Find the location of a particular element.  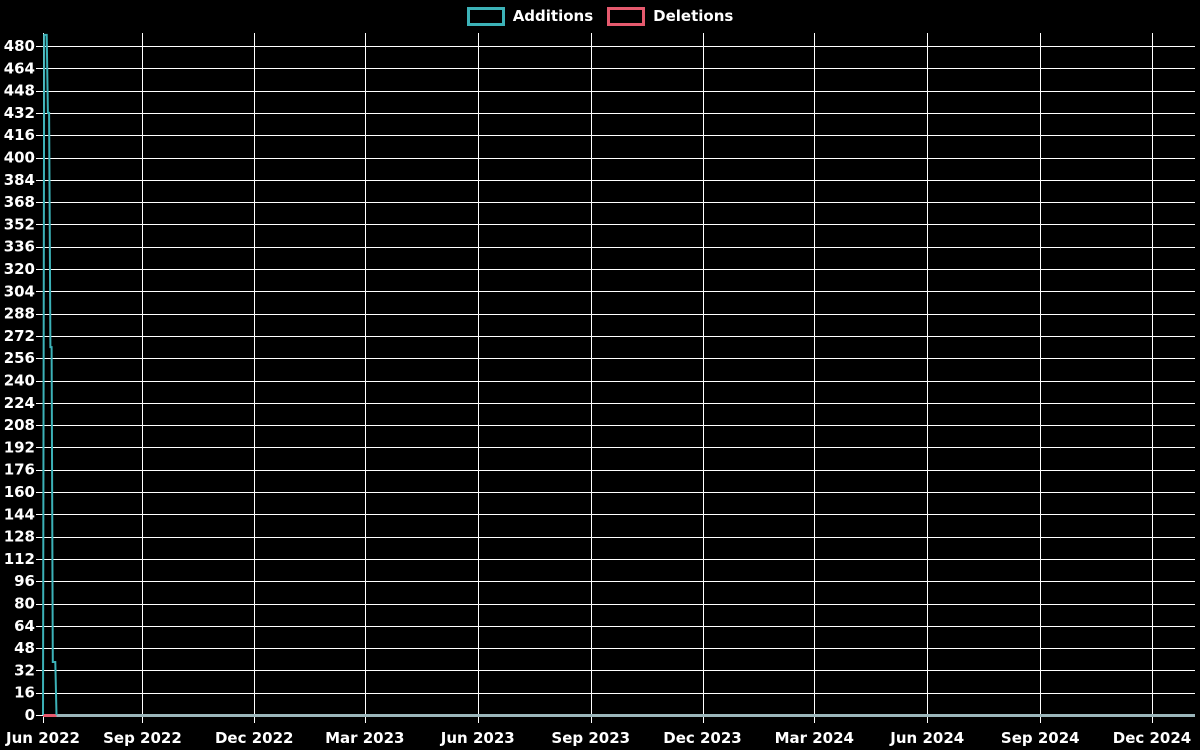

y-tick-label: 240 is located at coordinates (19, 381).